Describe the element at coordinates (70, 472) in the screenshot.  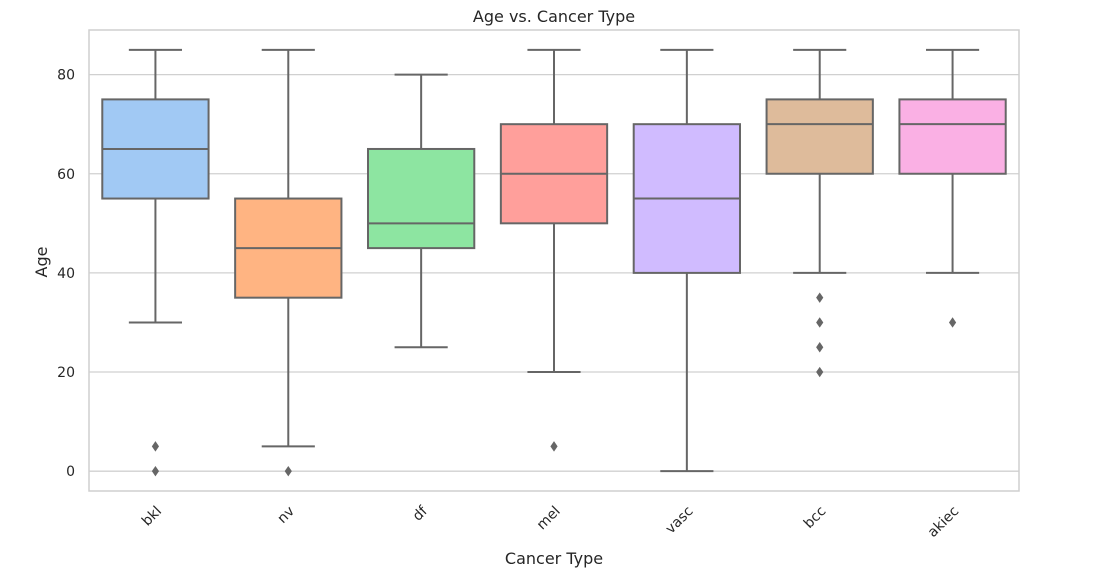
I see `y-tick-label: 0` at that location.